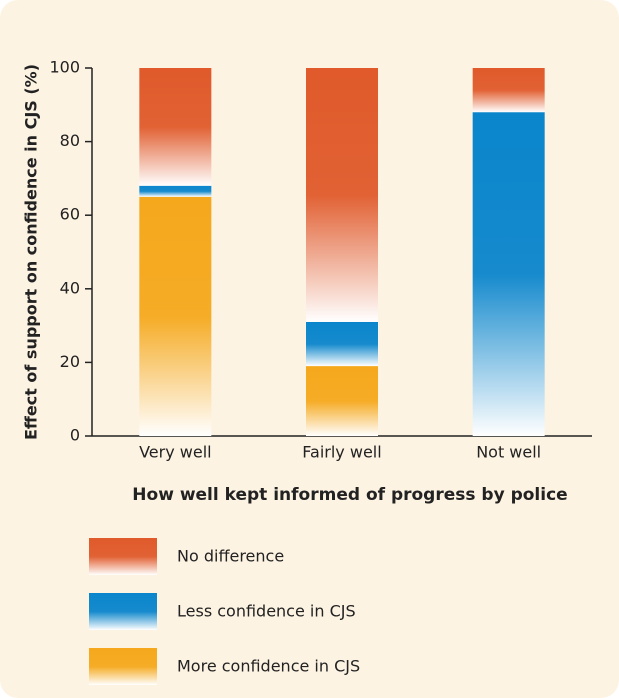 This screenshot has height=698, width=619. What do you see at coordinates (230, 556) in the screenshot?
I see `legend-label: No difference` at bounding box center [230, 556].